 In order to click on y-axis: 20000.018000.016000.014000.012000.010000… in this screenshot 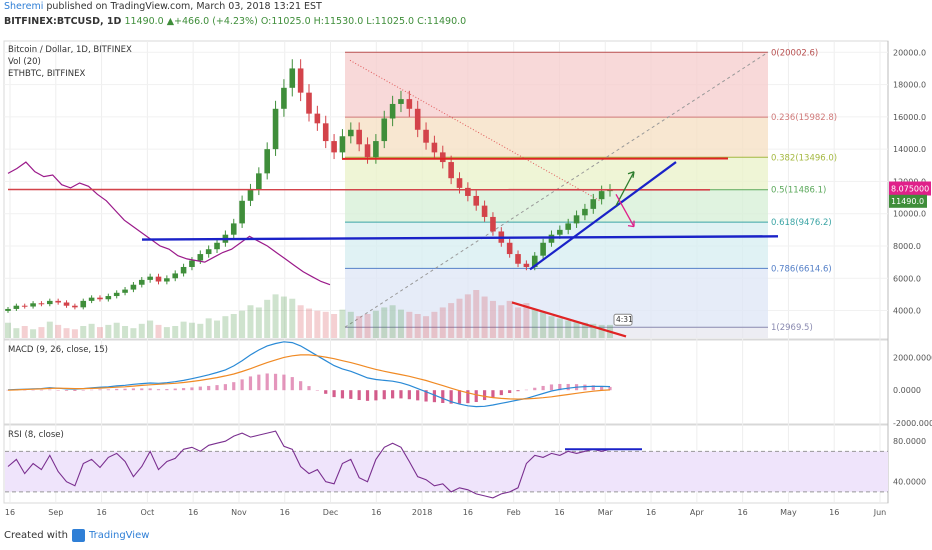, I will do `click(910, 267)`.